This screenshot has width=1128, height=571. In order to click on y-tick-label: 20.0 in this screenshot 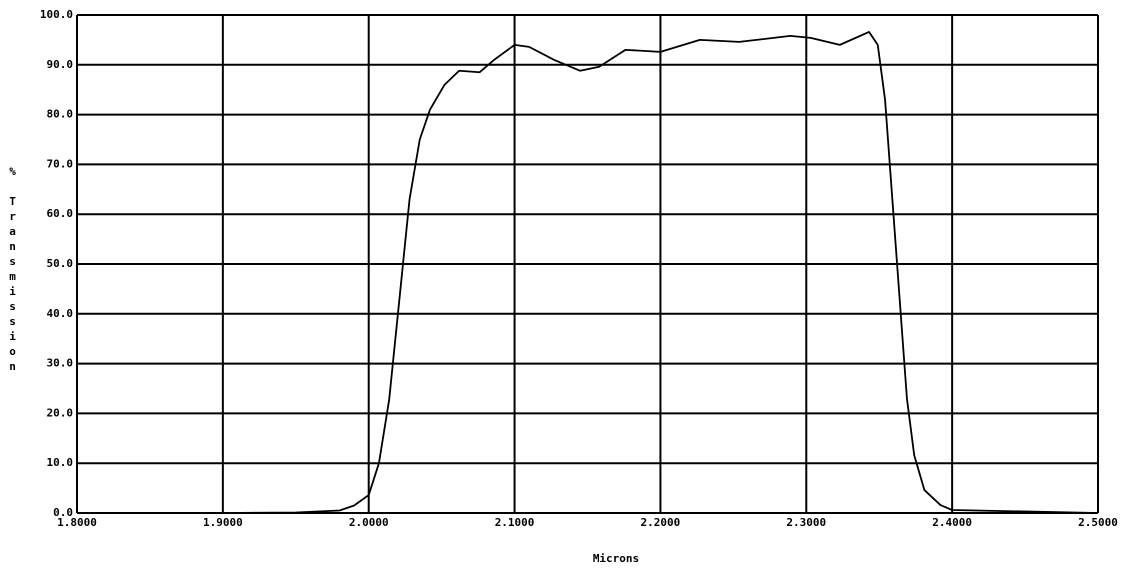, I will do `click(60, 412)`.